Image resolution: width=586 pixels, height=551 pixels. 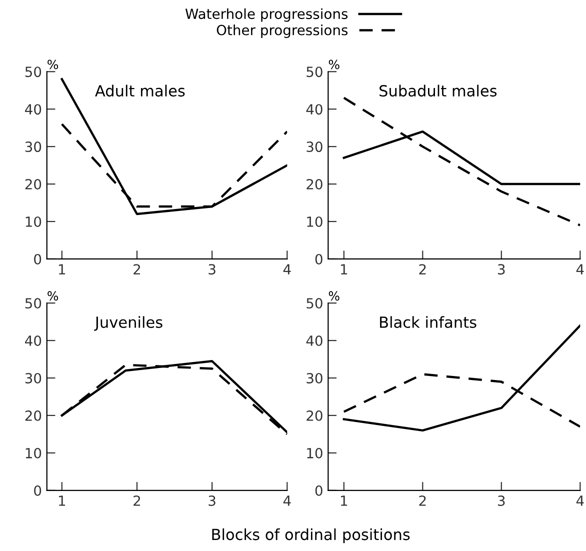 What do you see at coordinates (438, 90) in the screenshot?
I see `text: Subadult males` at bounding box center [438, 90].